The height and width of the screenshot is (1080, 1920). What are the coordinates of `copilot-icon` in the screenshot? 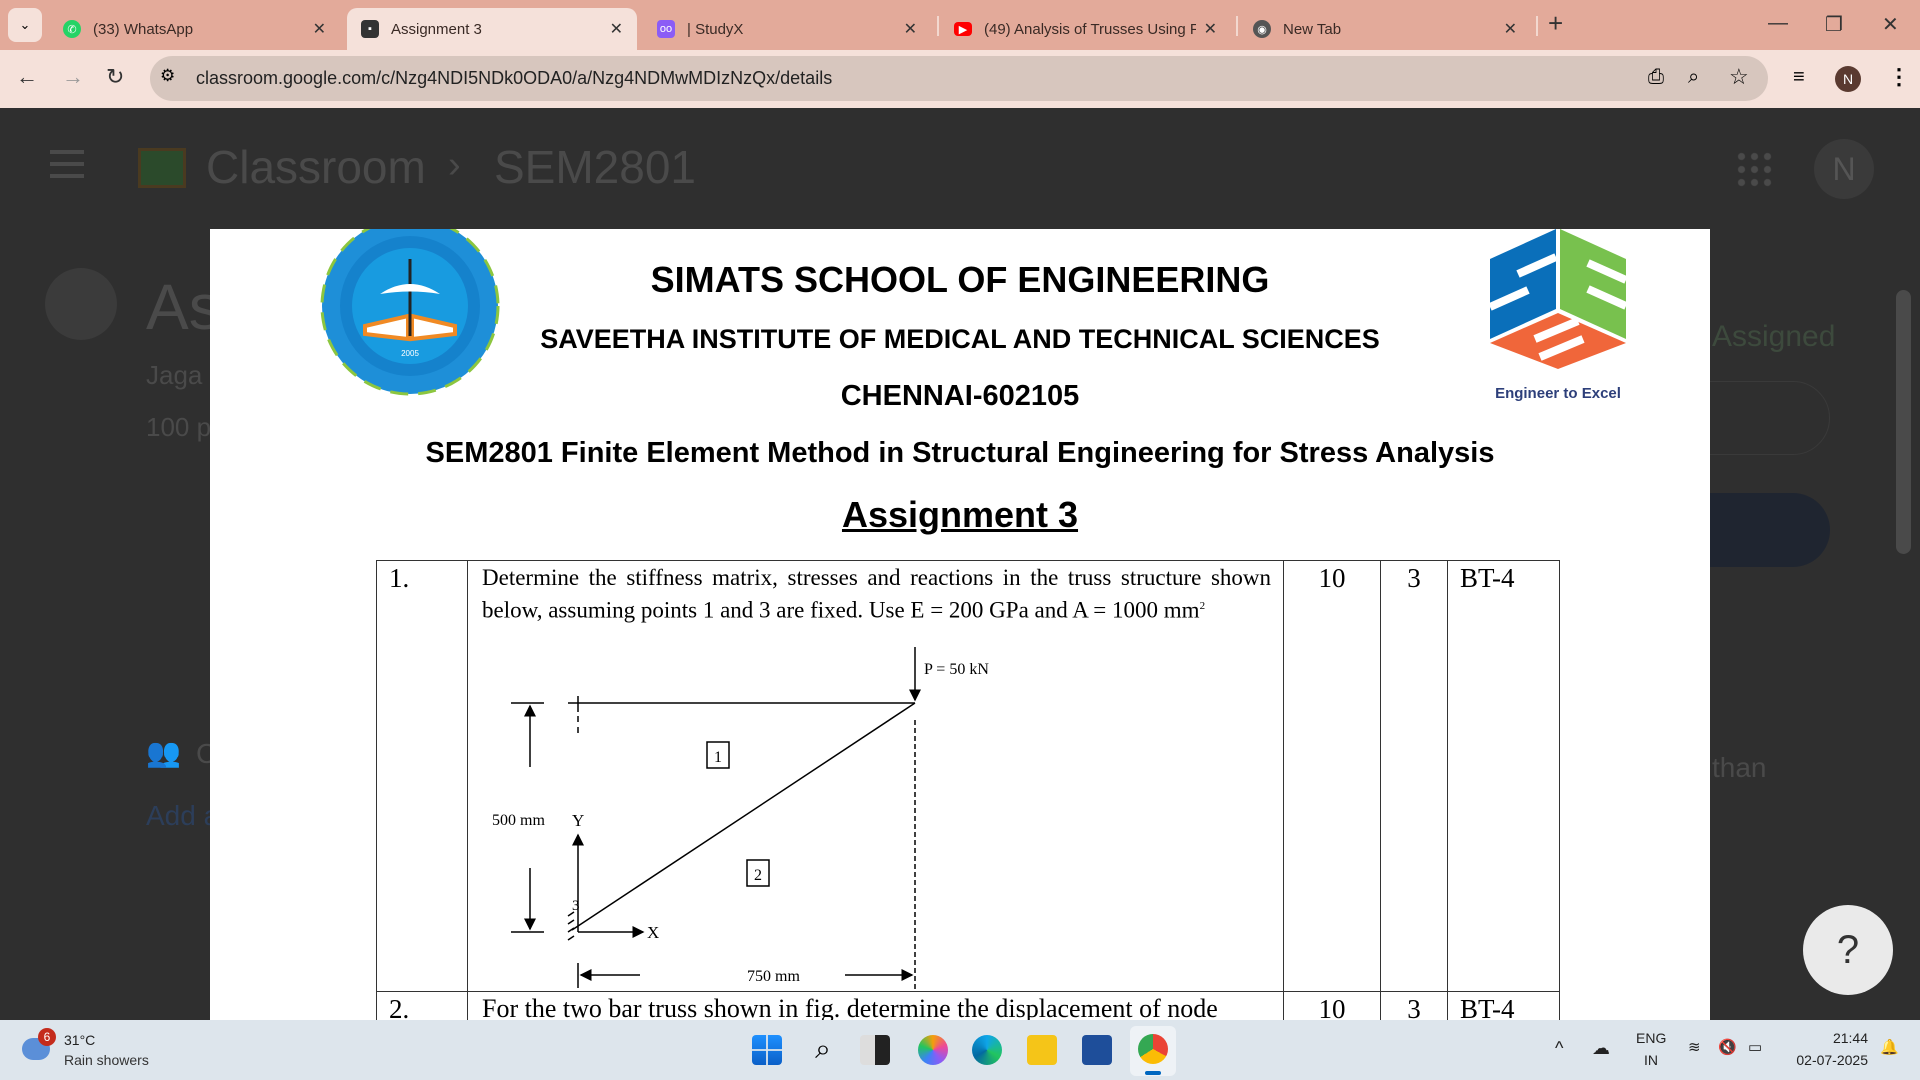 It's located at (933, 1050).